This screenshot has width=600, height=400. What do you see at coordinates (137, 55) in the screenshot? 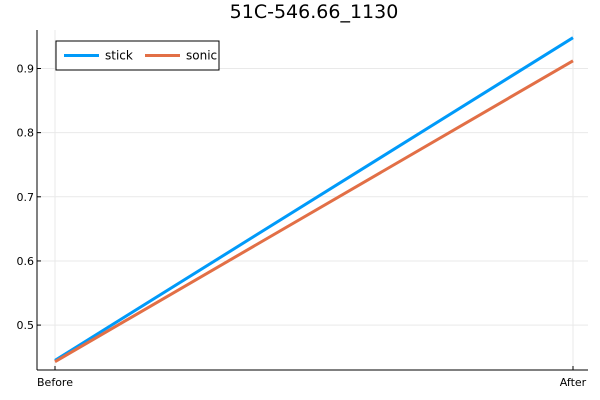
I see `legend: stick sonic` at bounding box center [137, 55].